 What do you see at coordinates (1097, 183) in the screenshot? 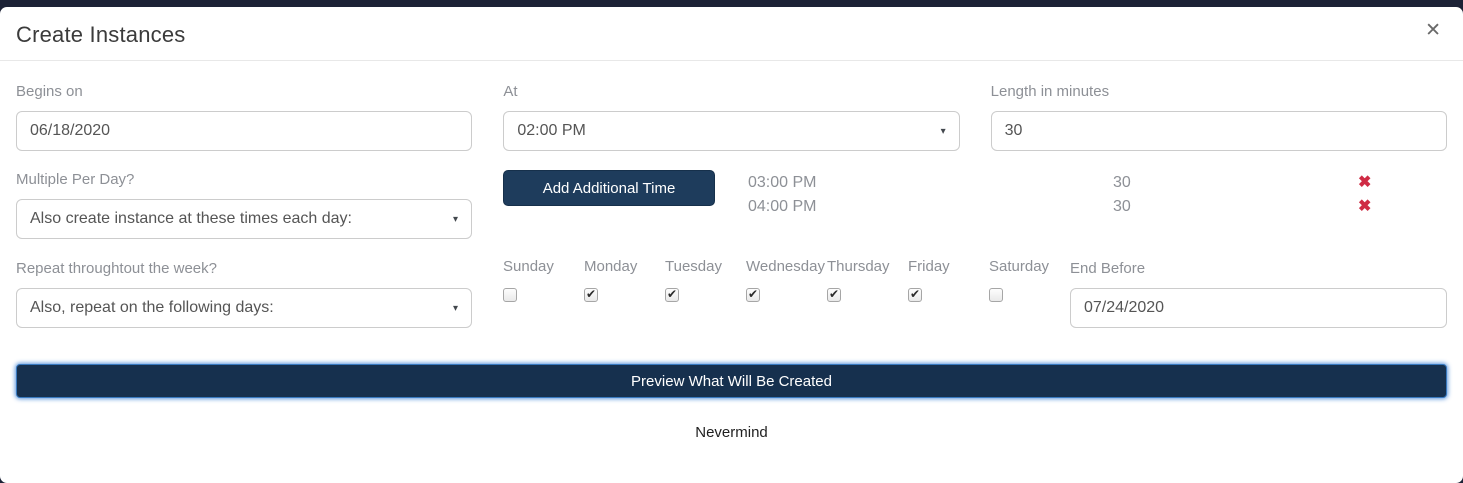
I see `additional-time-row: 03:00 PM 30 ✖` at bounding box center [1097, 183].